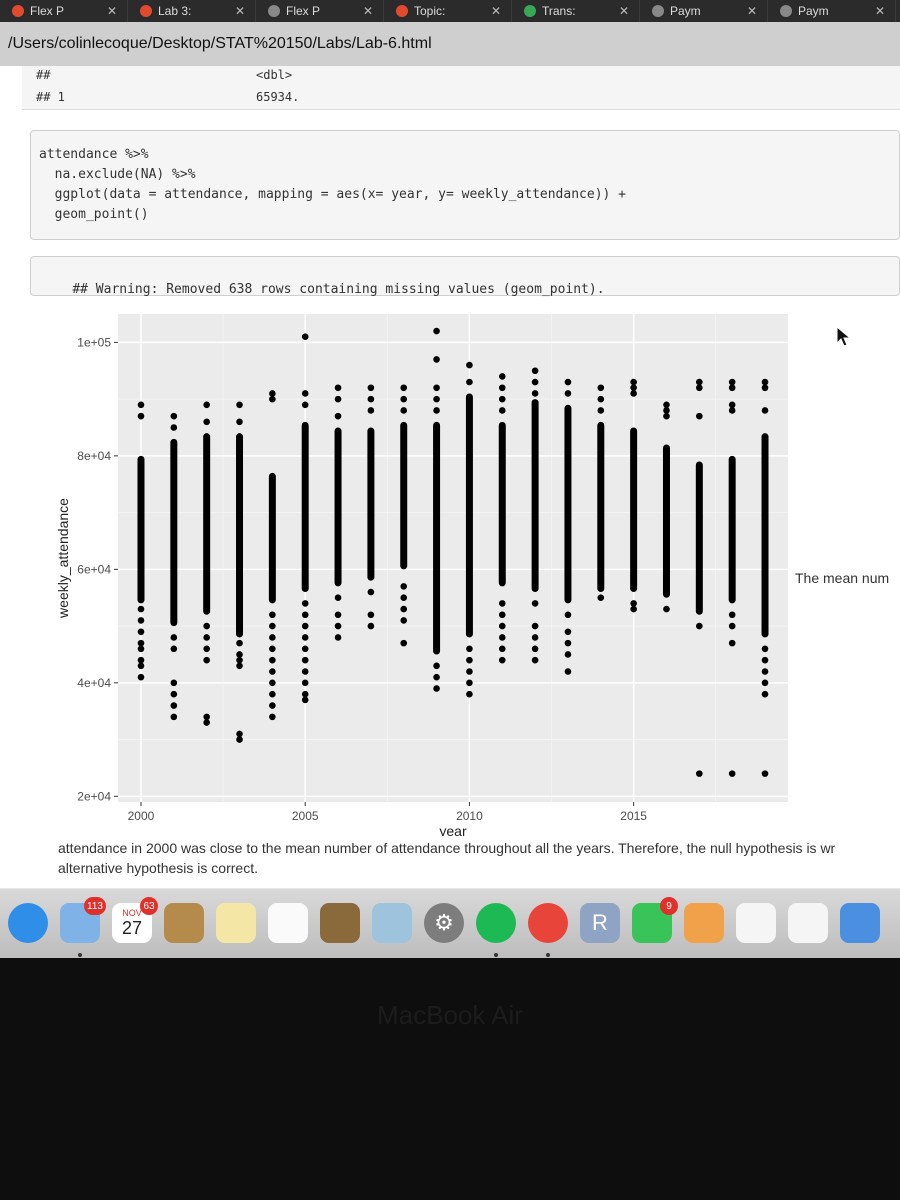 This screenshot has width=900, height=1200. I want to click on notes-brown-icon, so click(184, 923).